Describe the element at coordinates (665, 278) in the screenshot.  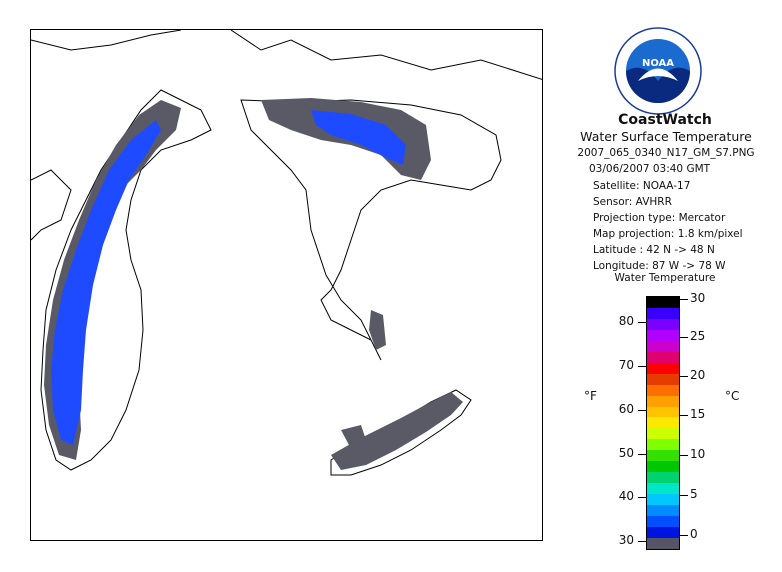
I see `legend-title: Water Temperature` at that location.